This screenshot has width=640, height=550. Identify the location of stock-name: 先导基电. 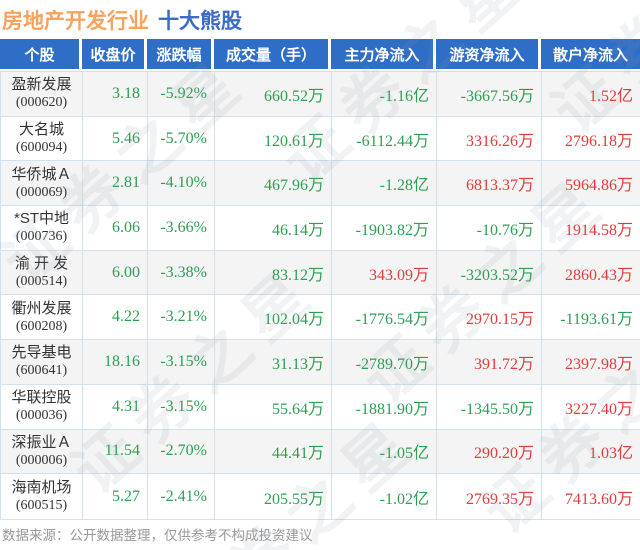
(41, 353).